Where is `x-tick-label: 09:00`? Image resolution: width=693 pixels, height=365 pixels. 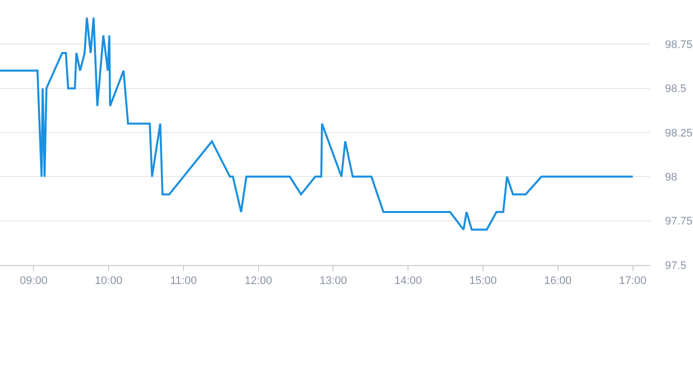 x-tick-label: 09:00 is located at coordinates (34, 281).